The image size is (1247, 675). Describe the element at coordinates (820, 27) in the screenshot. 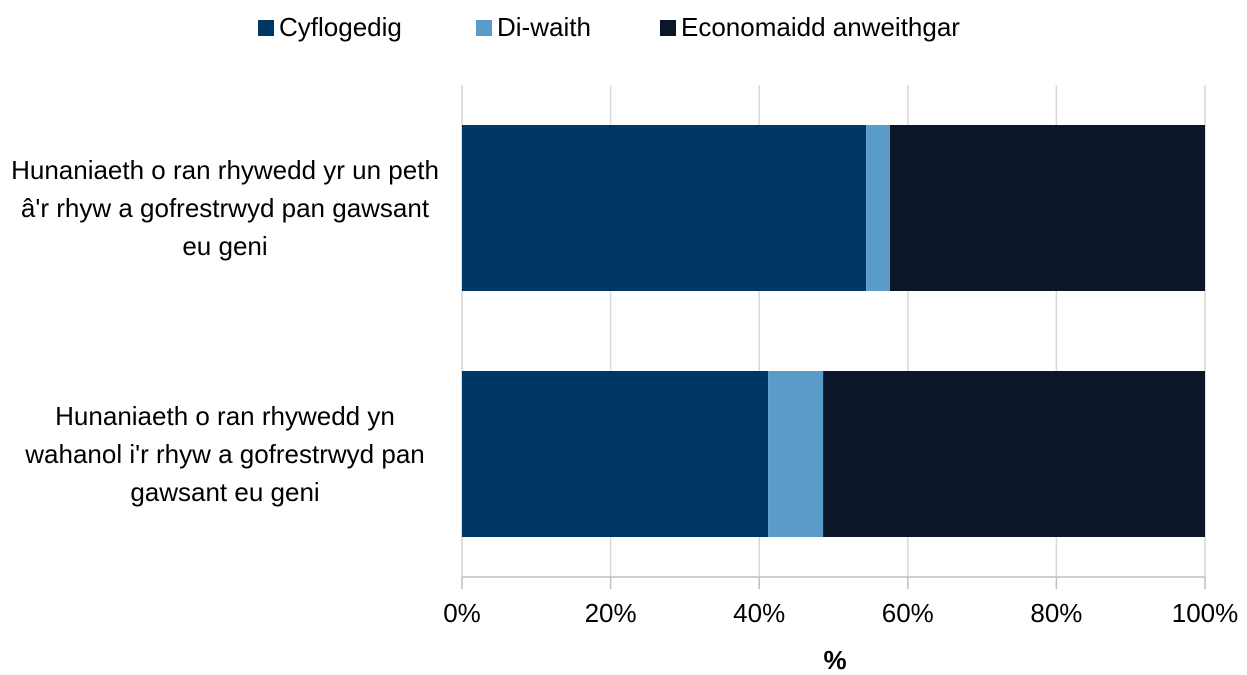

I see `legend-label: Economaidd anweithgar` at that location.